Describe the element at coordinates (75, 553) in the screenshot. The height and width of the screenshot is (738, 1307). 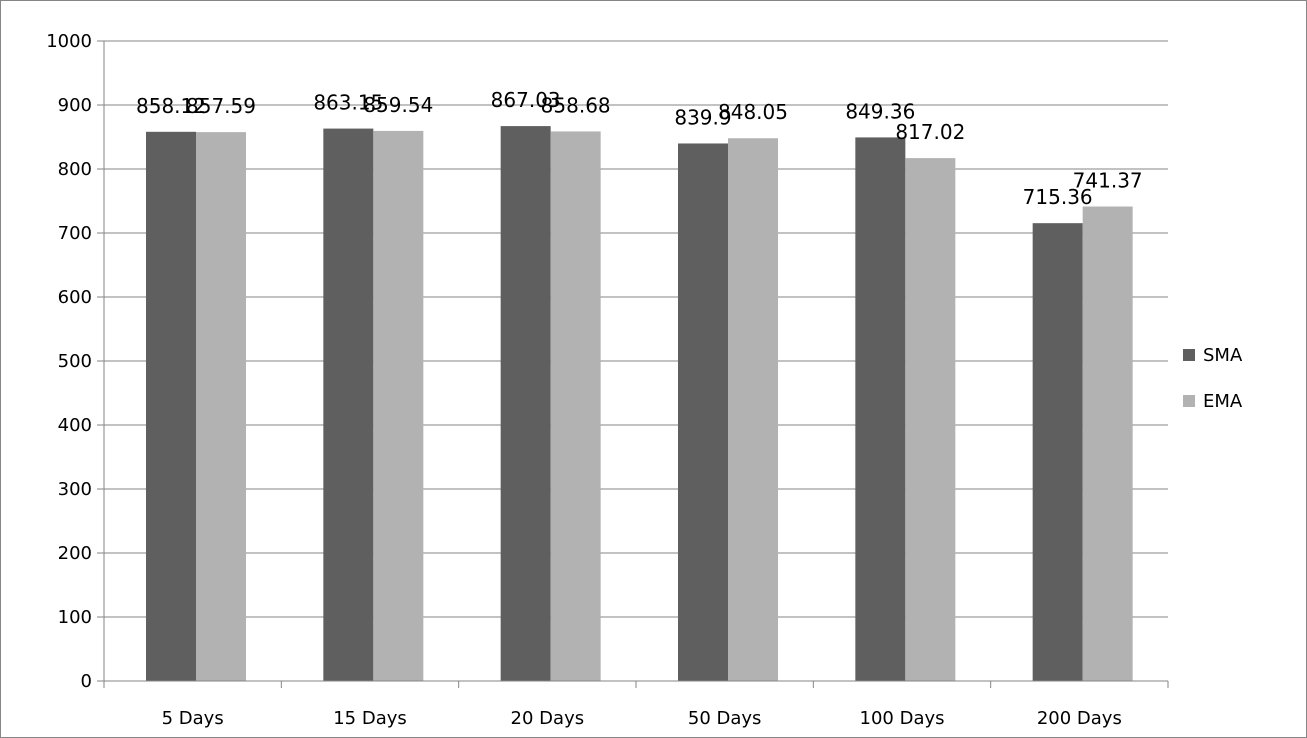
I see `y-tick-label: 200` at that location.